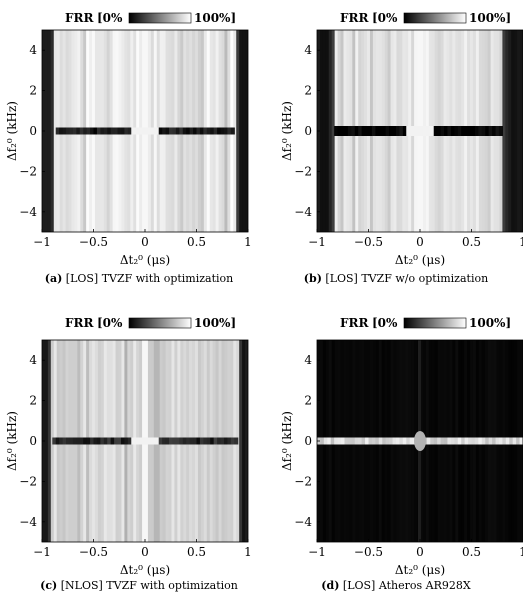 The height and width of the screenshot is (602, 523). What do you see at coordinates (196, 242) in the screenshot?
I see `x-tick-label: 0.5` at bounding box center [196, 242].